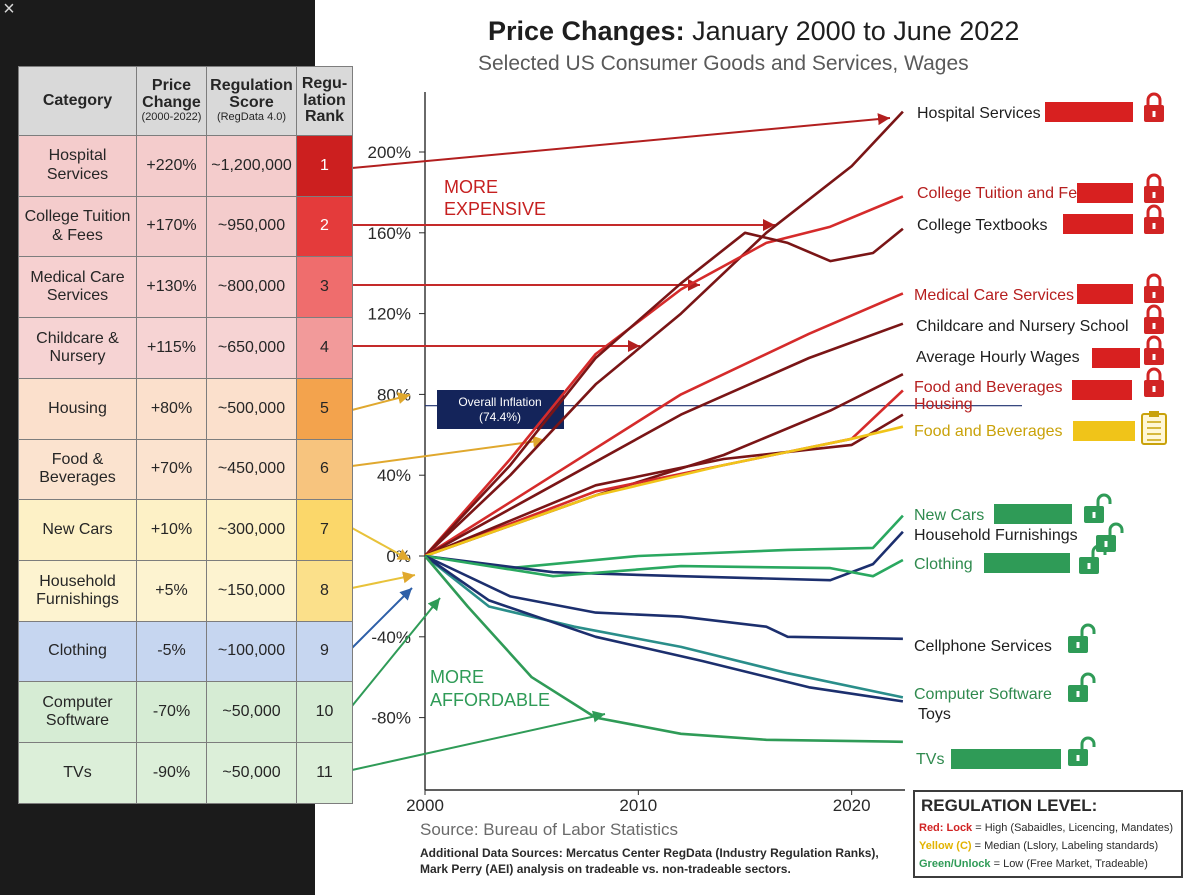 Image resolution: width=1200 pixels, height=895 pixels. Describe the element at coordinates (983, 694) in the screenshot. I see `series-label: Computer Software` at that location.